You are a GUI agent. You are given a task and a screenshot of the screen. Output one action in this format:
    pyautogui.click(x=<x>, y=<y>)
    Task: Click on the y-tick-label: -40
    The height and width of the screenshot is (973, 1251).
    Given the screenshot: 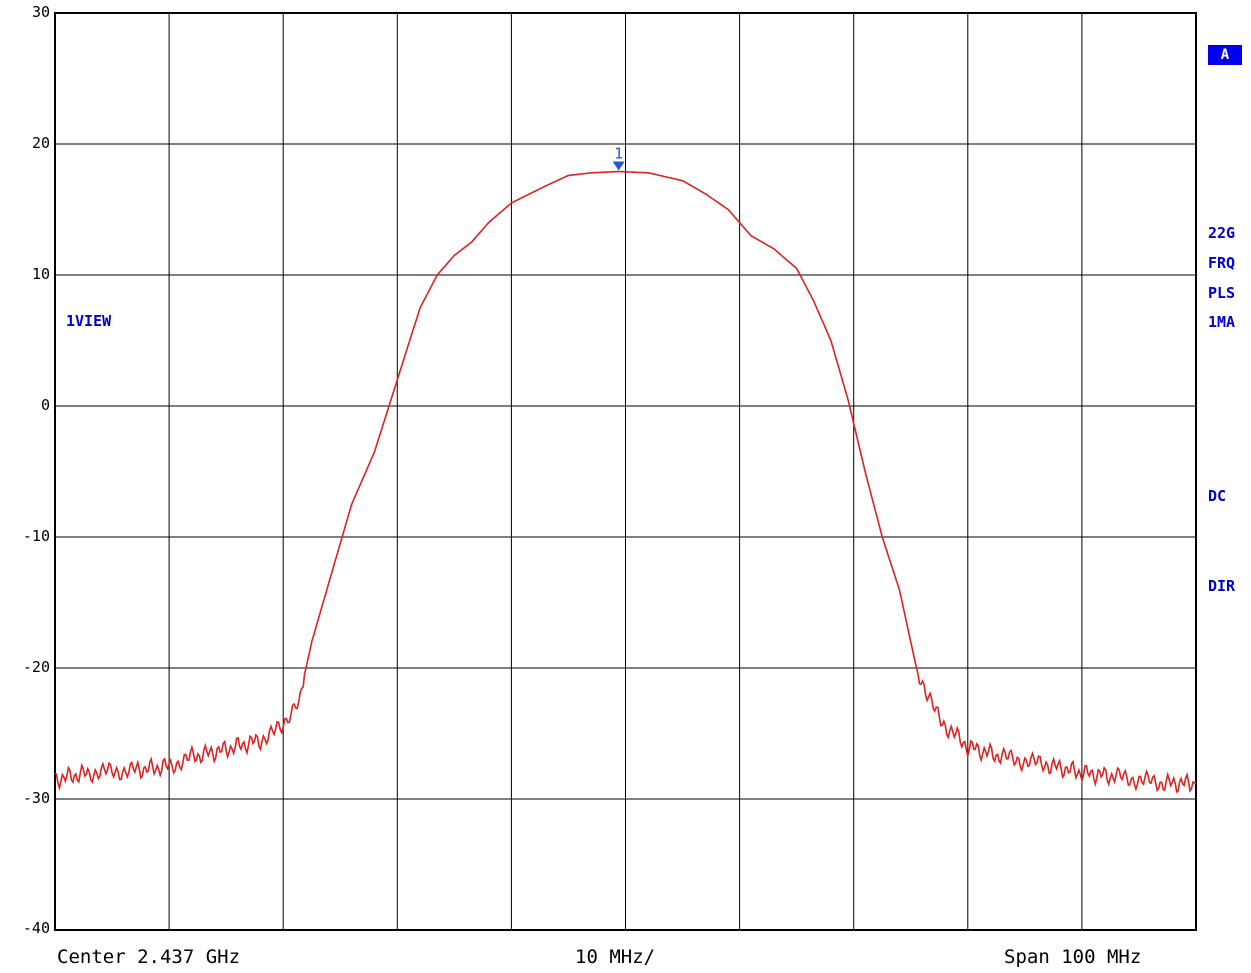 What is the action you would take?
    pyautogui.click(x=36, y=928)
    